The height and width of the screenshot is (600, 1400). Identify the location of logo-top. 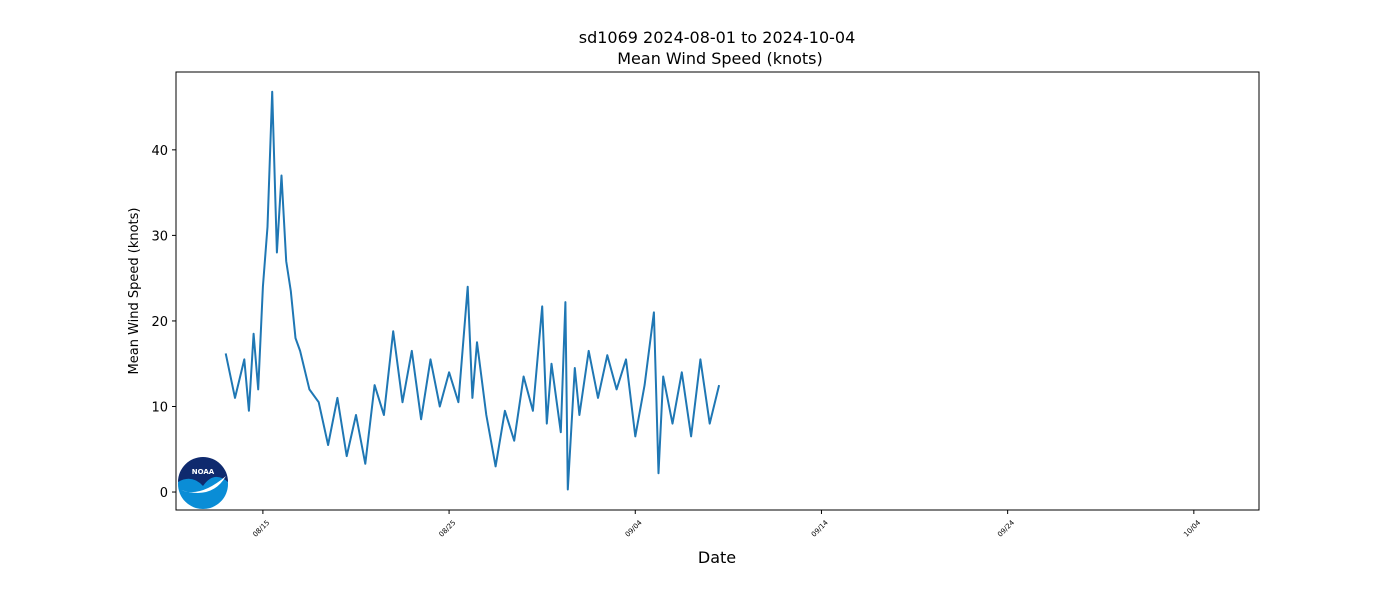
(203, 471).